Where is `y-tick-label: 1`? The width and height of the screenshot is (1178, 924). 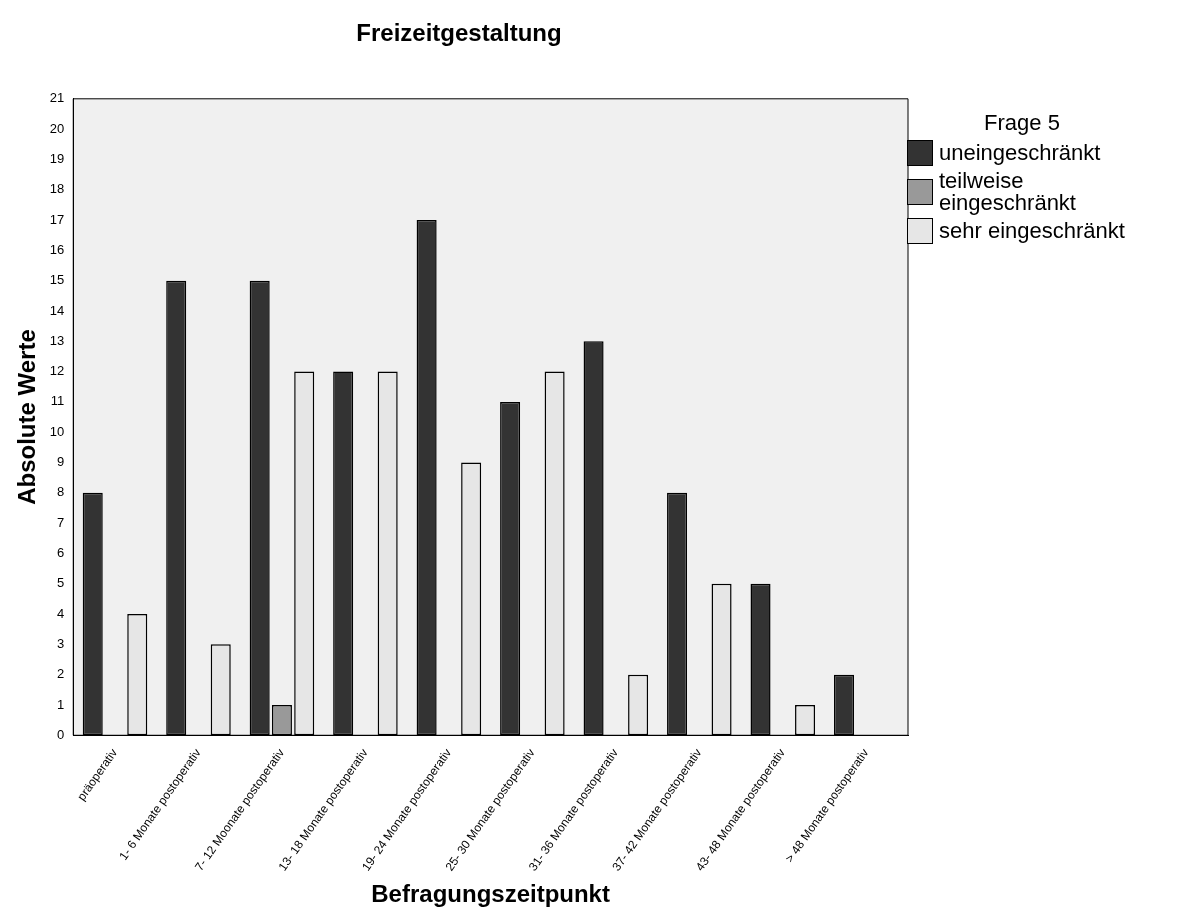 y-tick-label: 1 is located at coordinates (61, 704).